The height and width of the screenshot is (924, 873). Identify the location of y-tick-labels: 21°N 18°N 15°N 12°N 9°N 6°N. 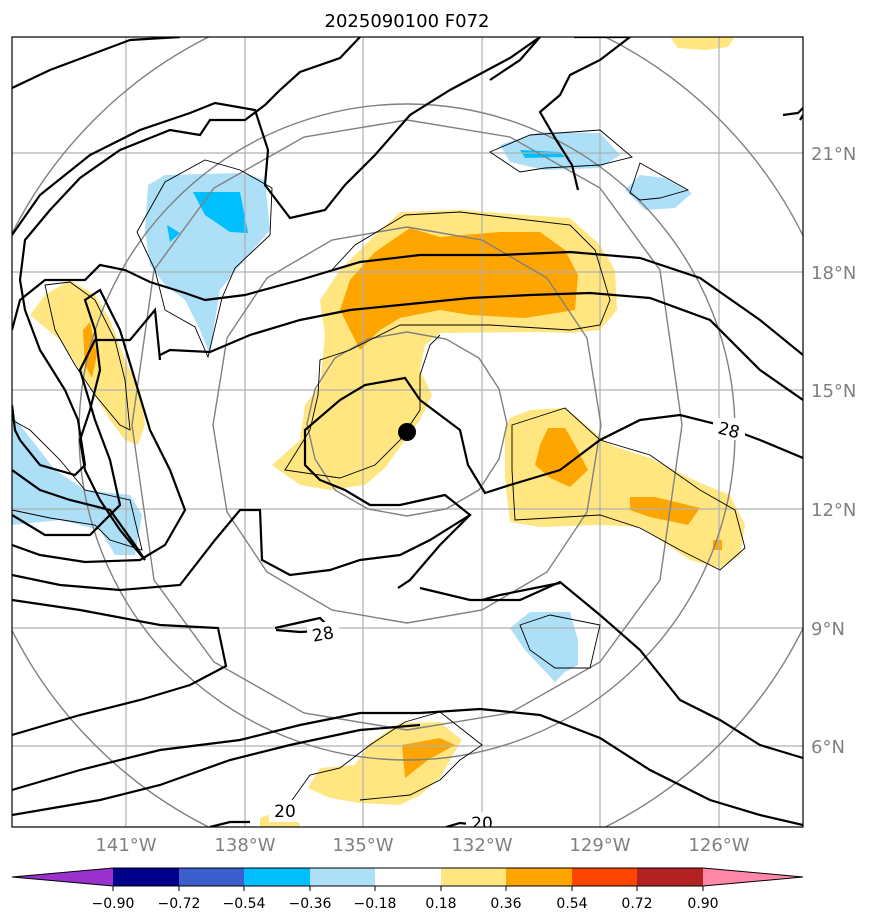
(833, 451).